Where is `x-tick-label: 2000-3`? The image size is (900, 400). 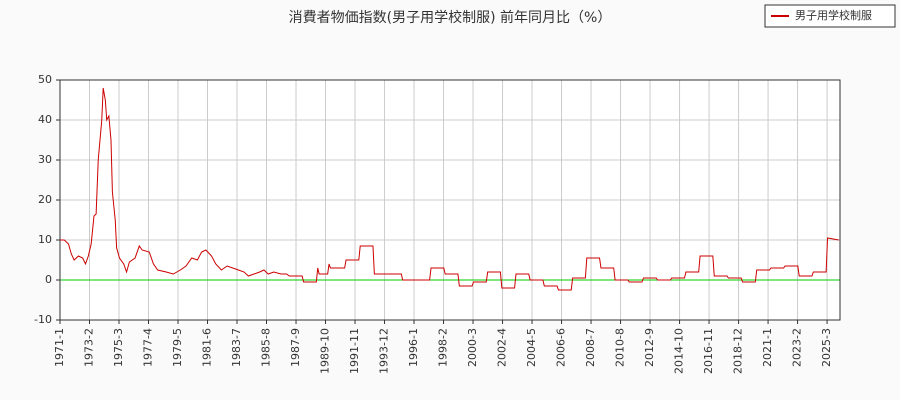 x-tick-label: 2000-3 is located at coordinates (472, 347).